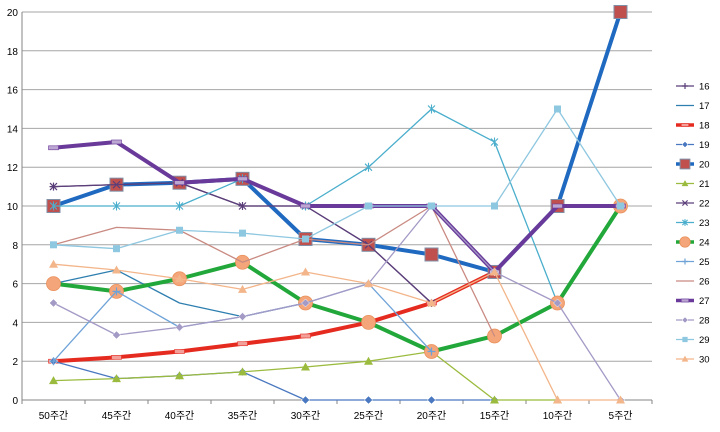  I want to click on x-axis: 50주간 45주간 40주간 35주간 30주간 25주간 20주간 15주간 10주간 5주간, so click(337, 410).